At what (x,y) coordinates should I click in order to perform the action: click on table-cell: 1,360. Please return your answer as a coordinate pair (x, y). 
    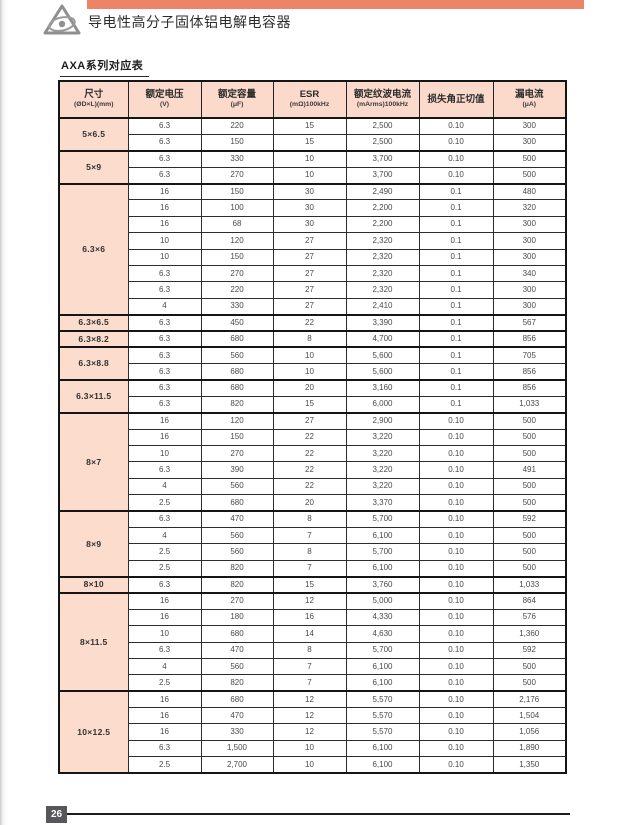
    Looking at the image, I should click on (529, 634).